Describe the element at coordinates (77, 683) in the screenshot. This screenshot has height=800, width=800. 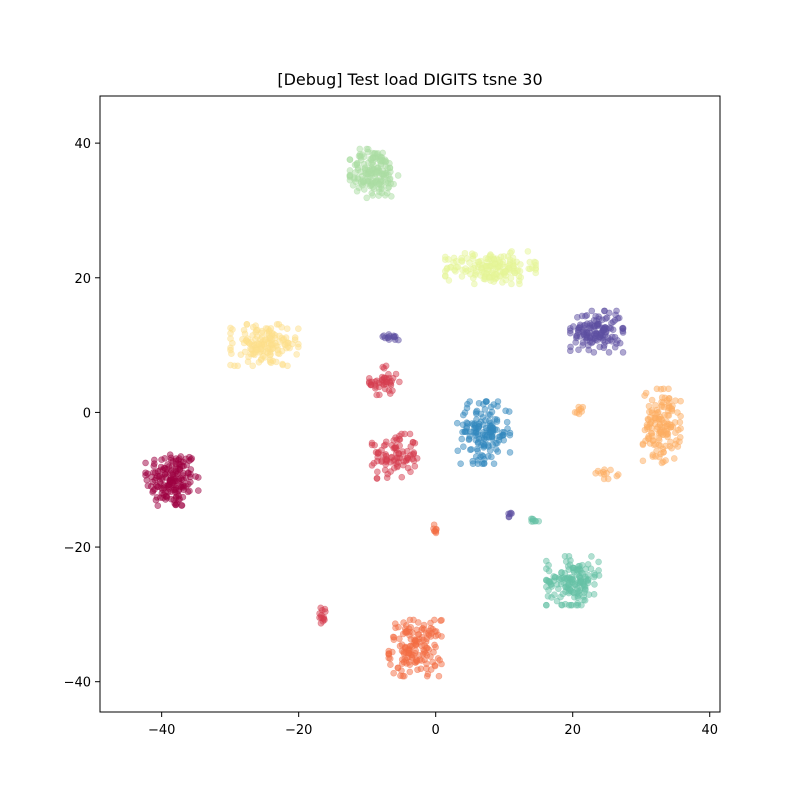
I see `y-tick-label: −40` at that location.